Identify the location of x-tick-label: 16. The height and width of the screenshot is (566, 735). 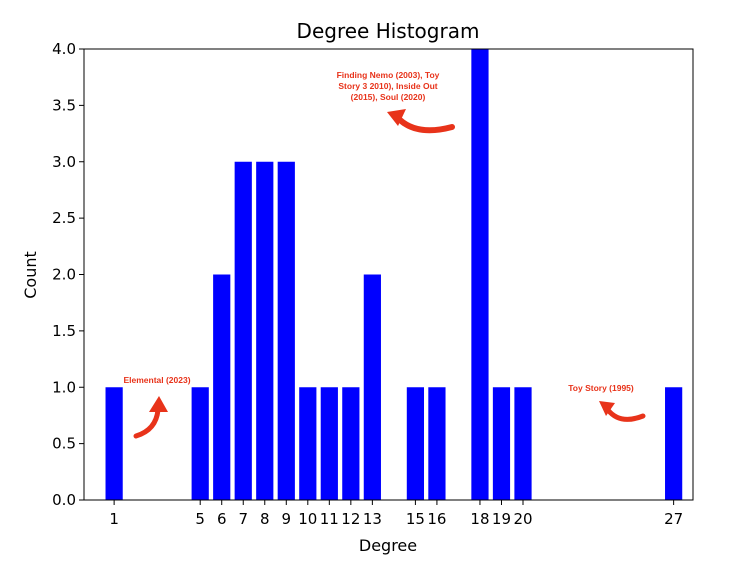
(436, 519).